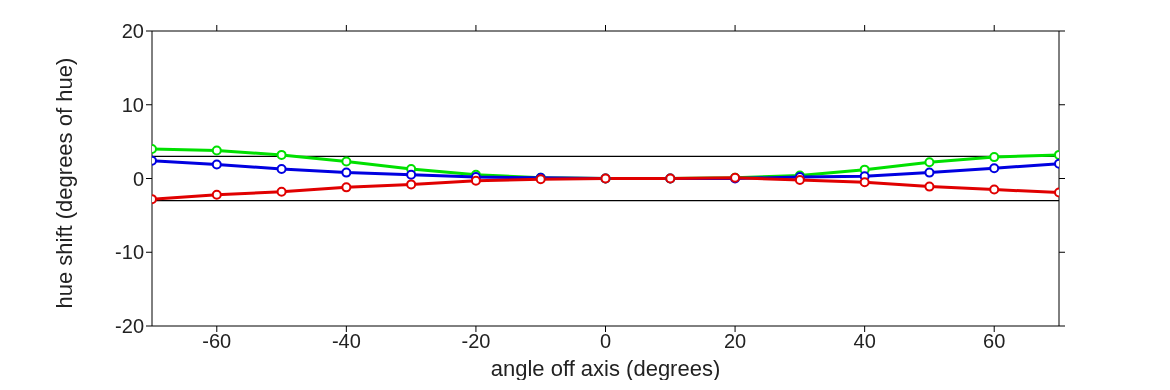 This screenshot has height=390, width=1170. What do you see at coordinates (735, 341) in the screenshot?
I see `x-tick-label: 20` at bounding box center [735, 341].